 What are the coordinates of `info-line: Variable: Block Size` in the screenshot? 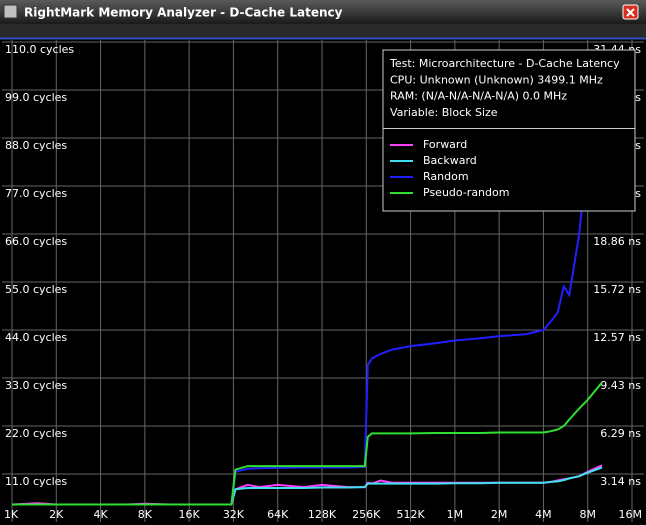 It's located at (444, 112).